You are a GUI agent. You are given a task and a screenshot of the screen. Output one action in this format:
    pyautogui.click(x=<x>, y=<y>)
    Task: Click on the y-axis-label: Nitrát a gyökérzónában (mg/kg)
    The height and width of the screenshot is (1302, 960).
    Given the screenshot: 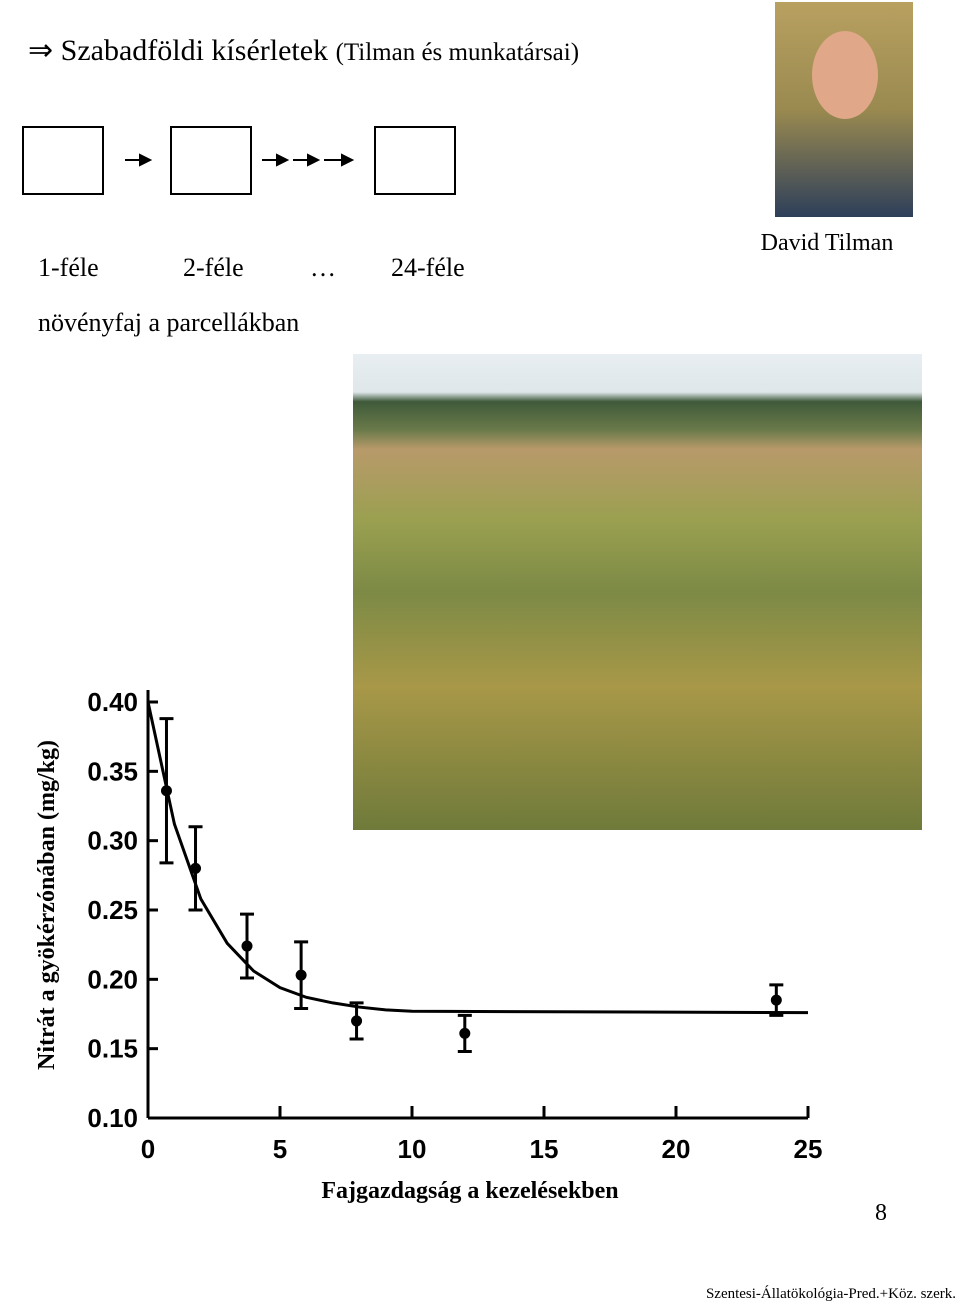 What is the action you would take?
    pyautogui.click(x=47, y=905)
    